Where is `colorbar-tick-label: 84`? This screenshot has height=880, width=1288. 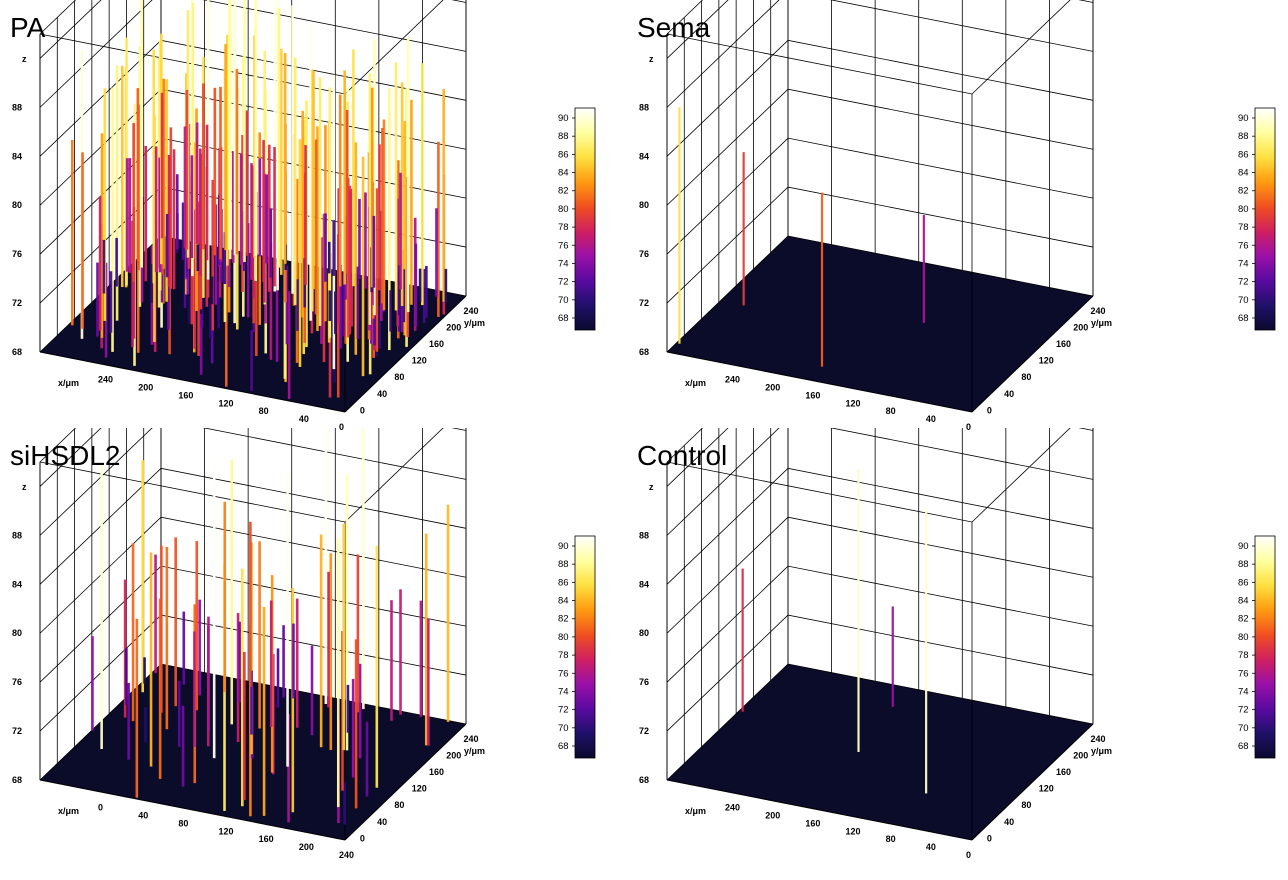
colorbar-tick-label: 84 is located at coordinates (1243, 173).